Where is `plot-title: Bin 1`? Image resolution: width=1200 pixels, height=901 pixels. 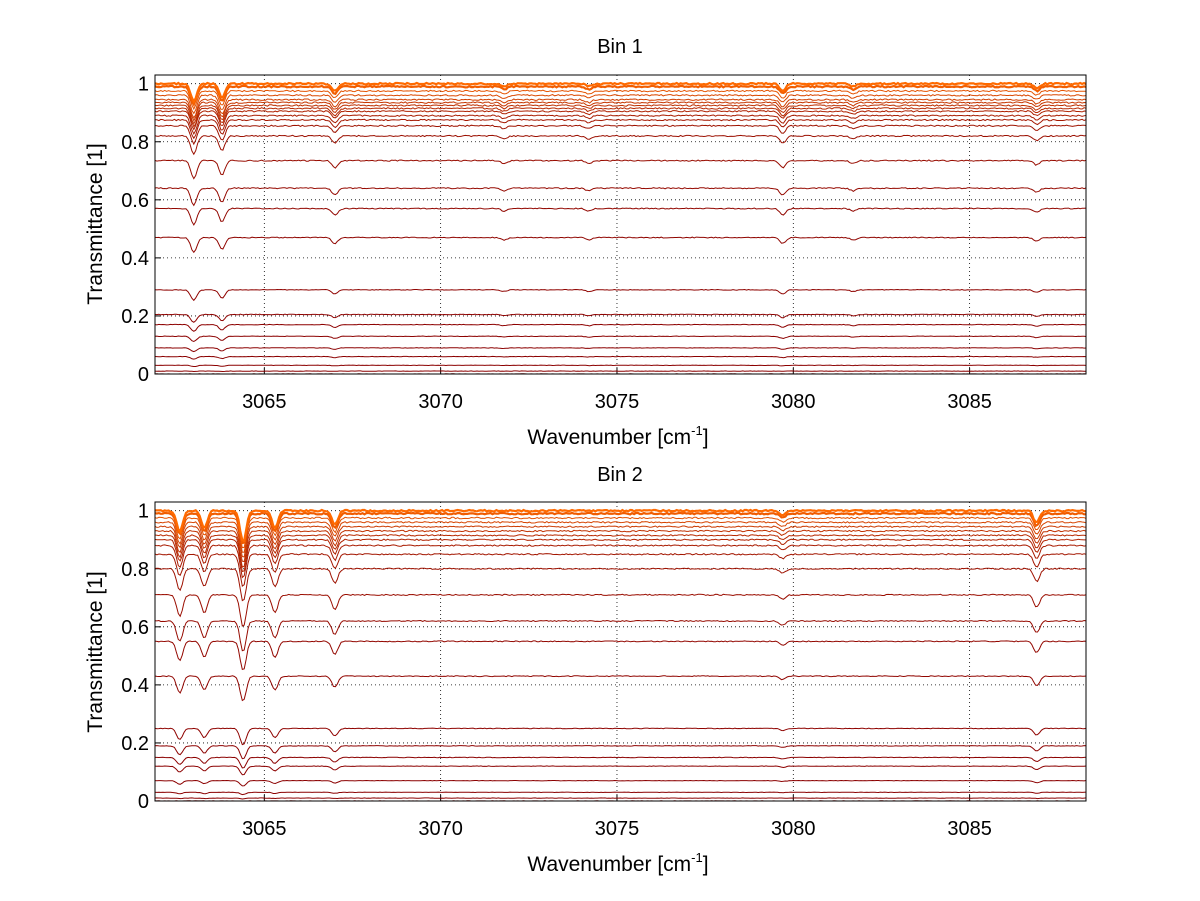 plot-title: Bin 1 is located at coordinates (620, 47).